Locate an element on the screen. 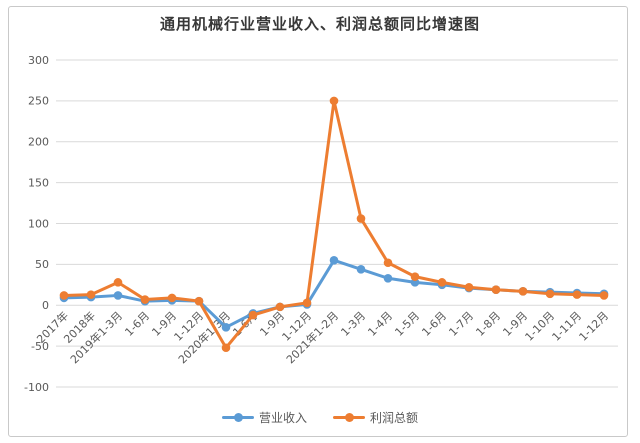 The image size is (640, 443). y-tick-label: -100 is located at coordinates (36, 387).